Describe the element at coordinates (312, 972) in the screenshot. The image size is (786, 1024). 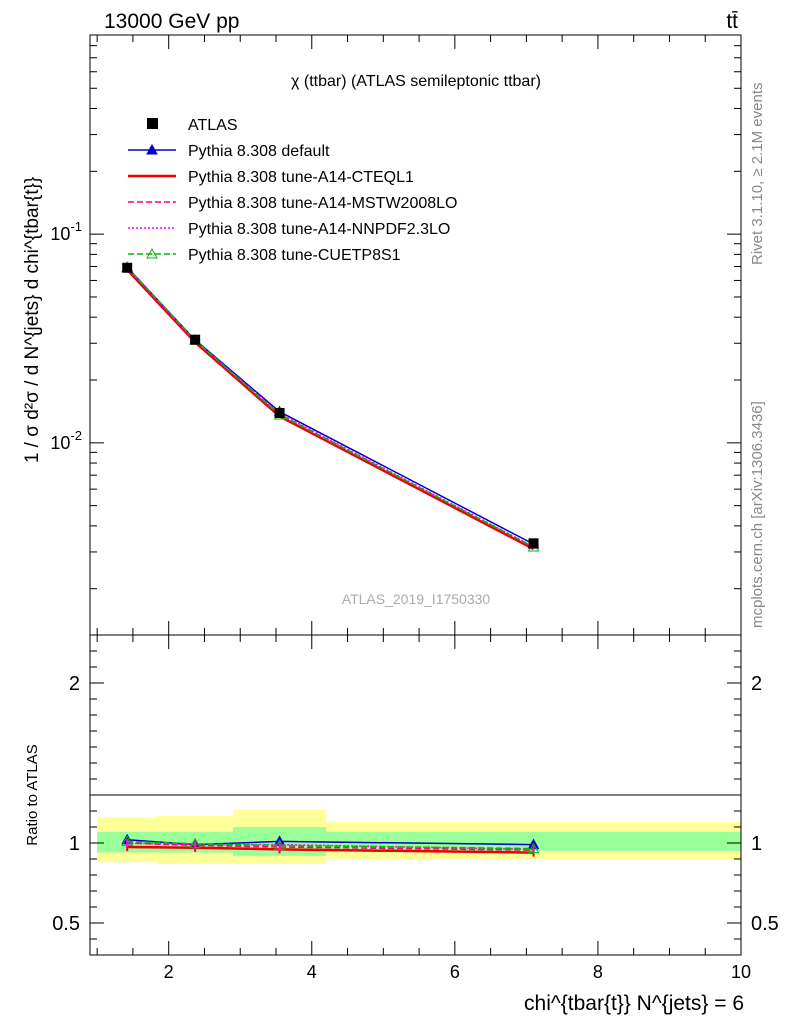
I see `x-tick-label: 4` at that location.